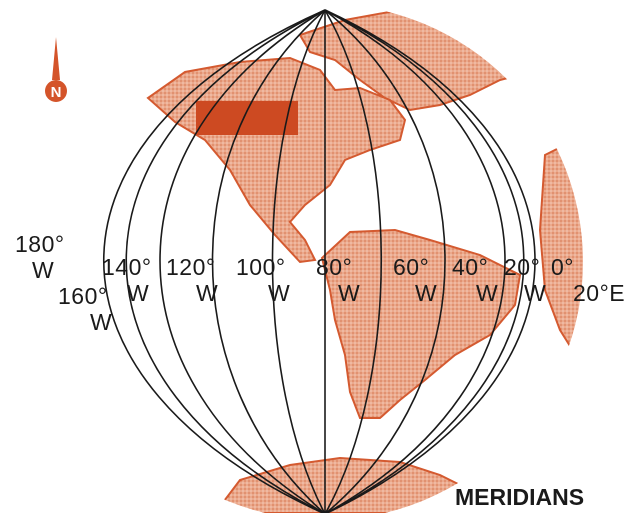 This screenshot has height=513, width=643. Describe the element at coordinates (207, 293) in the screenshot. I see `label-120-dir: W` at that location.